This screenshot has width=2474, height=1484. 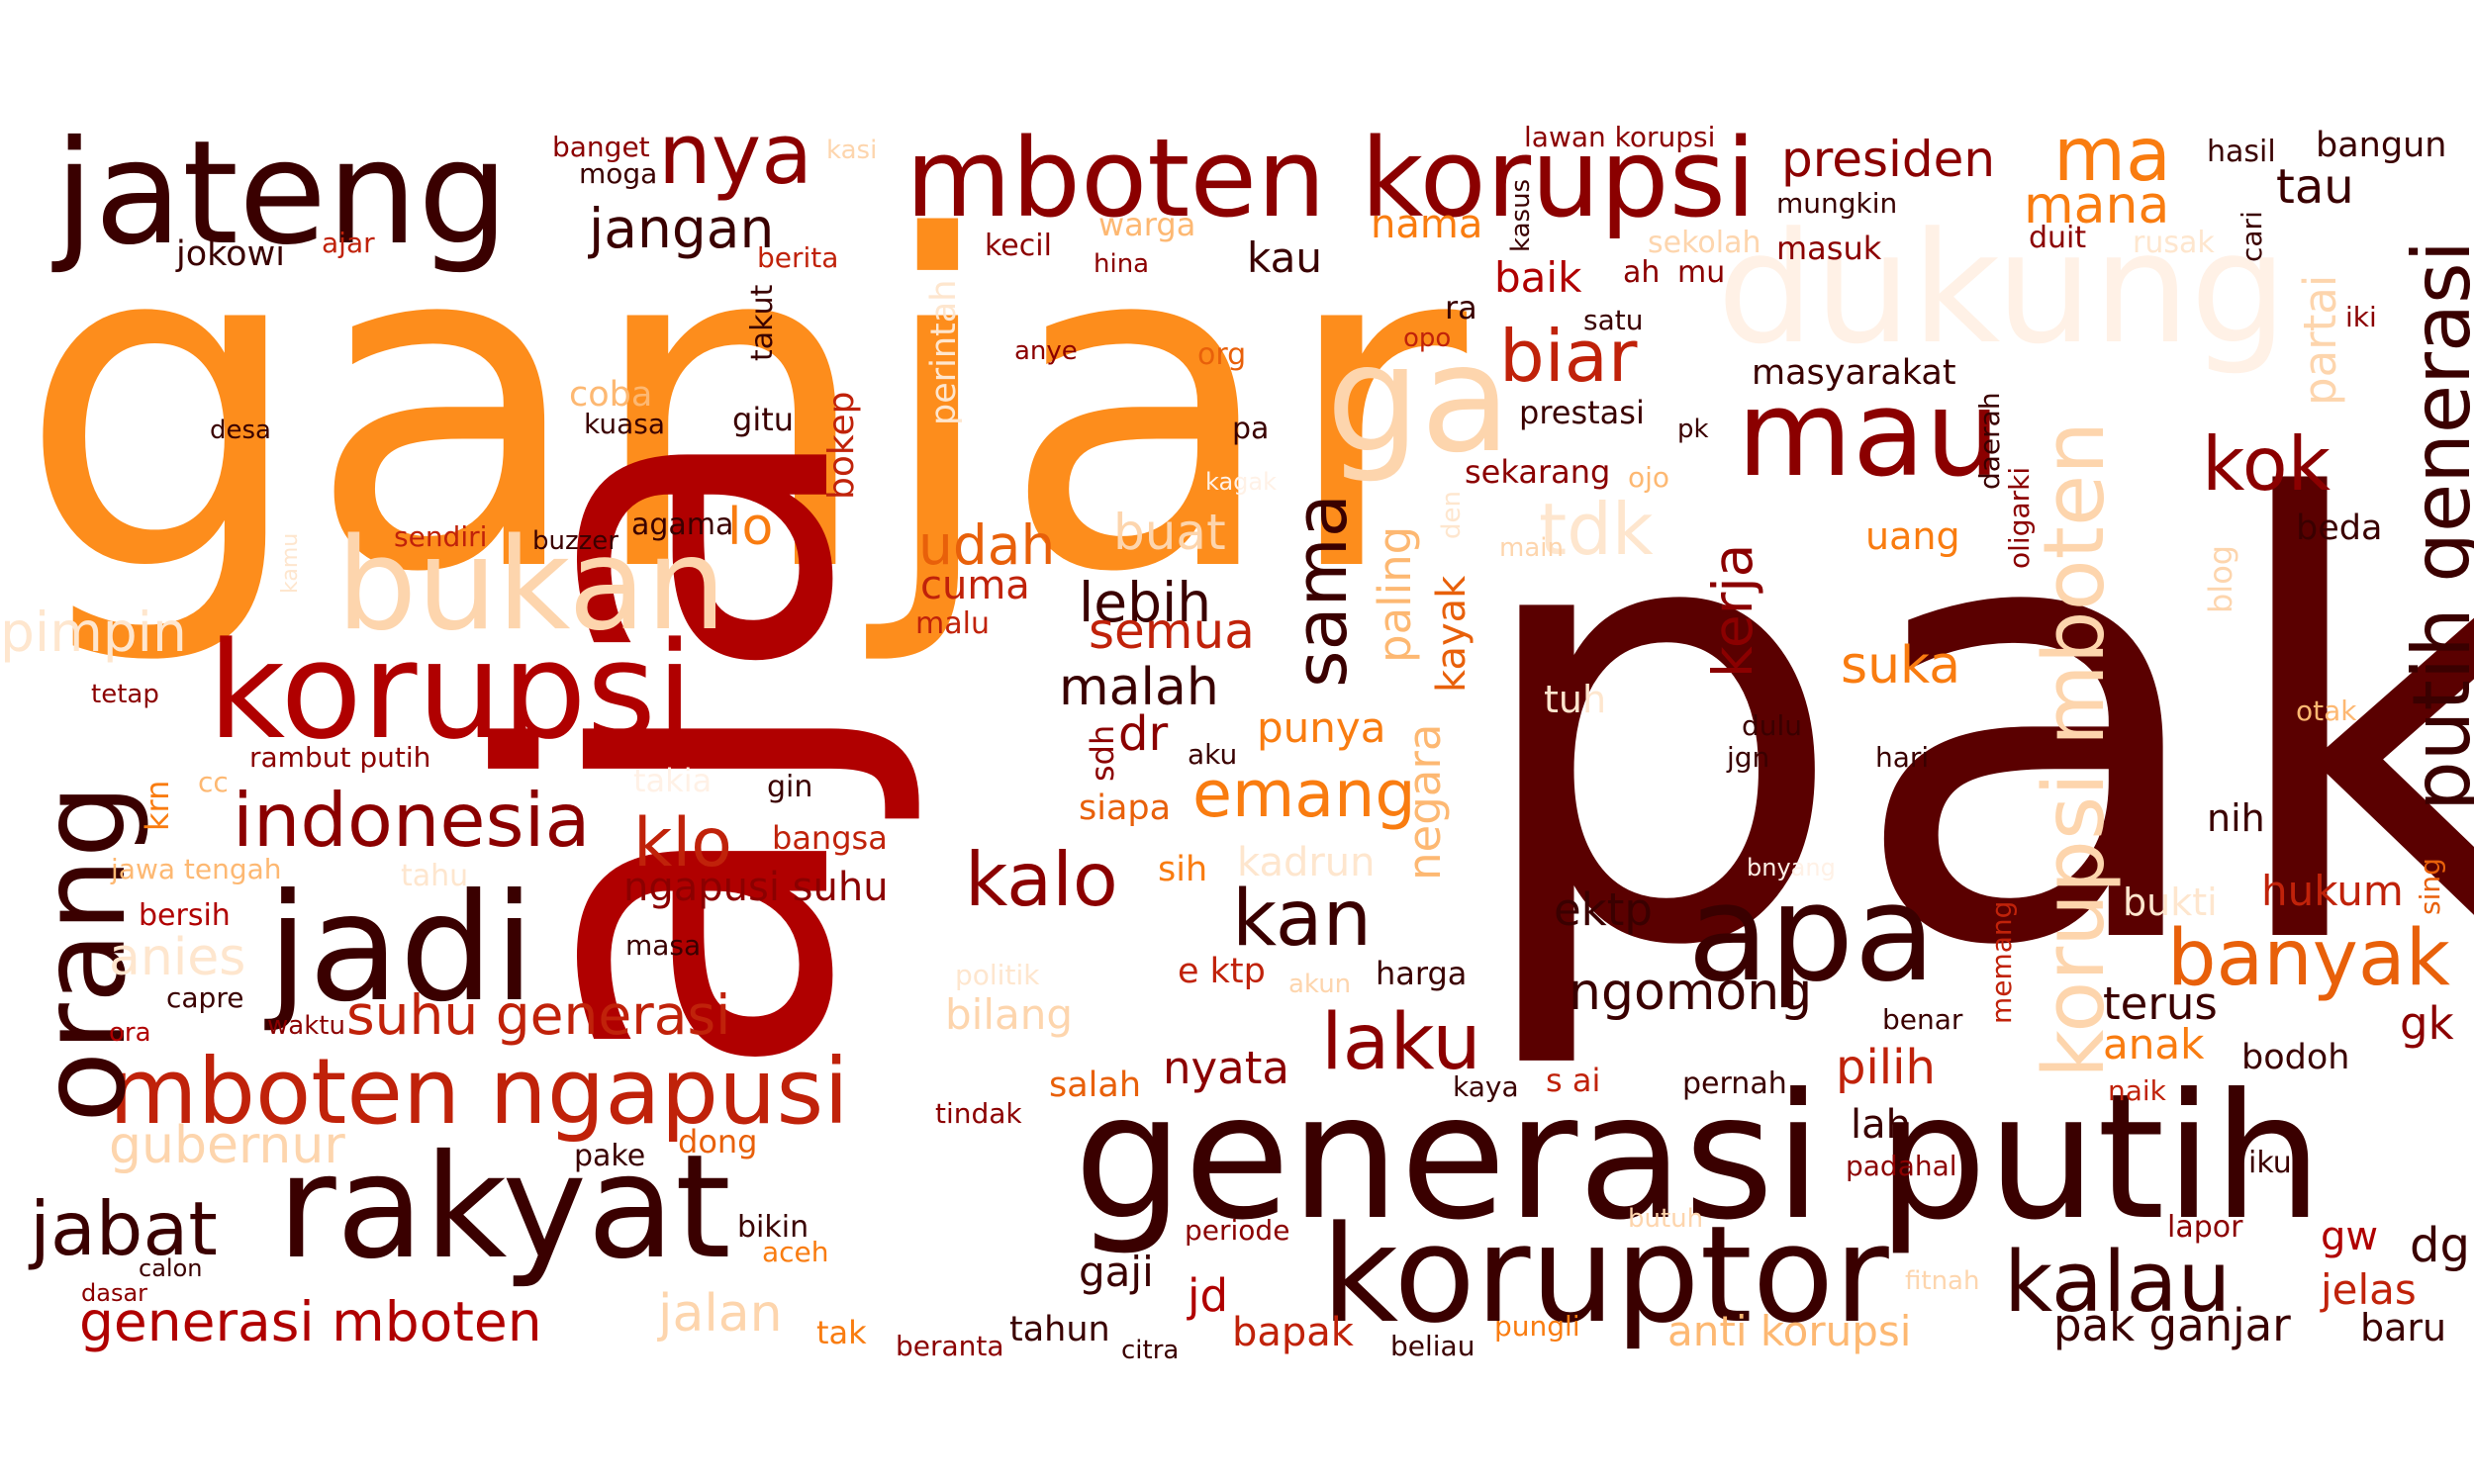 What do you see at coordinates (2002, 962) in the screenshot?
I see `word-memang: memang` at bounding box center [2002, 962].